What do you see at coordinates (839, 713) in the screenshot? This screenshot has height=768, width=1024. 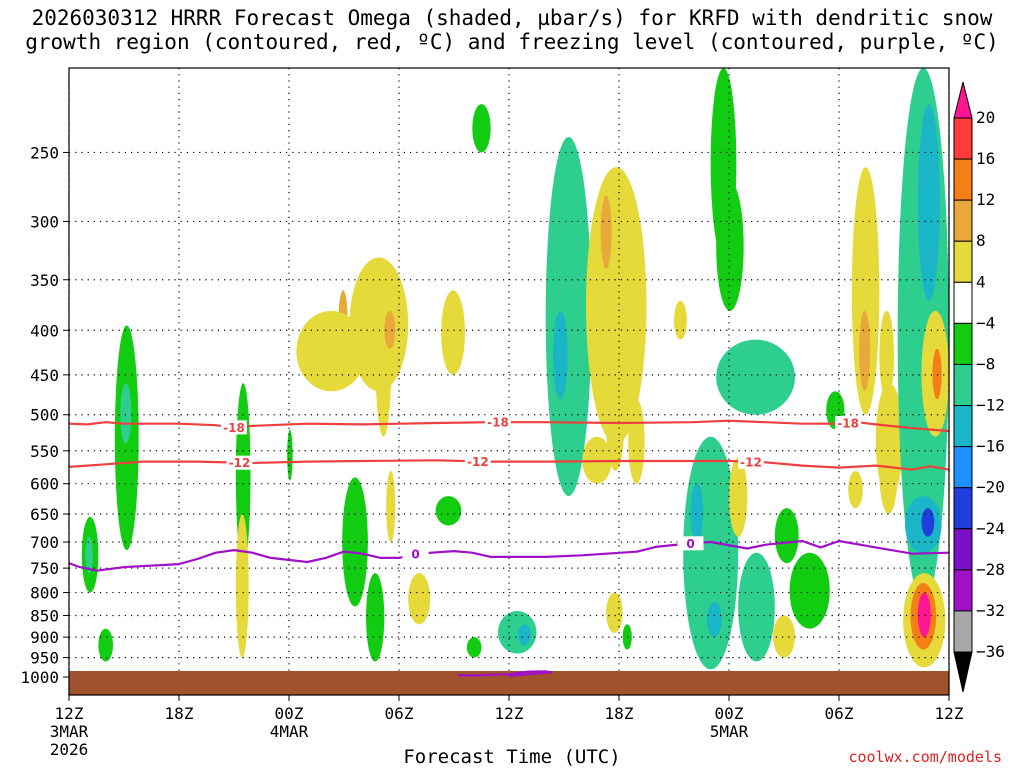 I see `x-tick-label-42: 06Z` at bounding box center [839, 713].